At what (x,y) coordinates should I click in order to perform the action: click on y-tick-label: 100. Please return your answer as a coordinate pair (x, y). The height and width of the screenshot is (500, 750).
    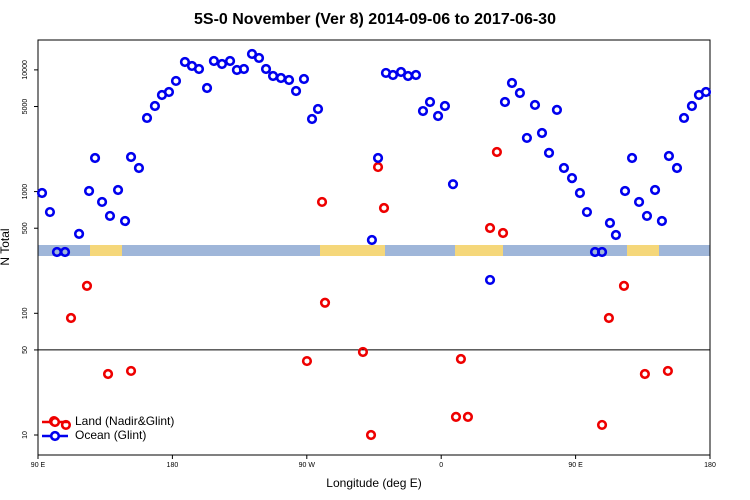
    Looking at the image, I should click on (25, 313).